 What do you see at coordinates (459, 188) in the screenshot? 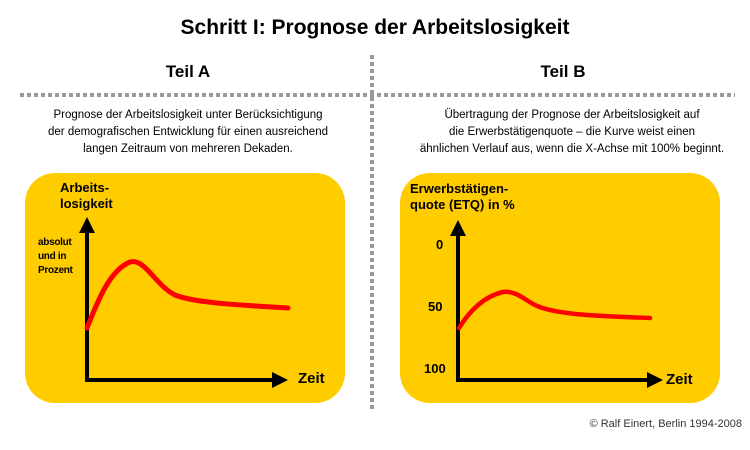
I see `label-line: Erwerbstätigen-` at bounding box center [459, 188].